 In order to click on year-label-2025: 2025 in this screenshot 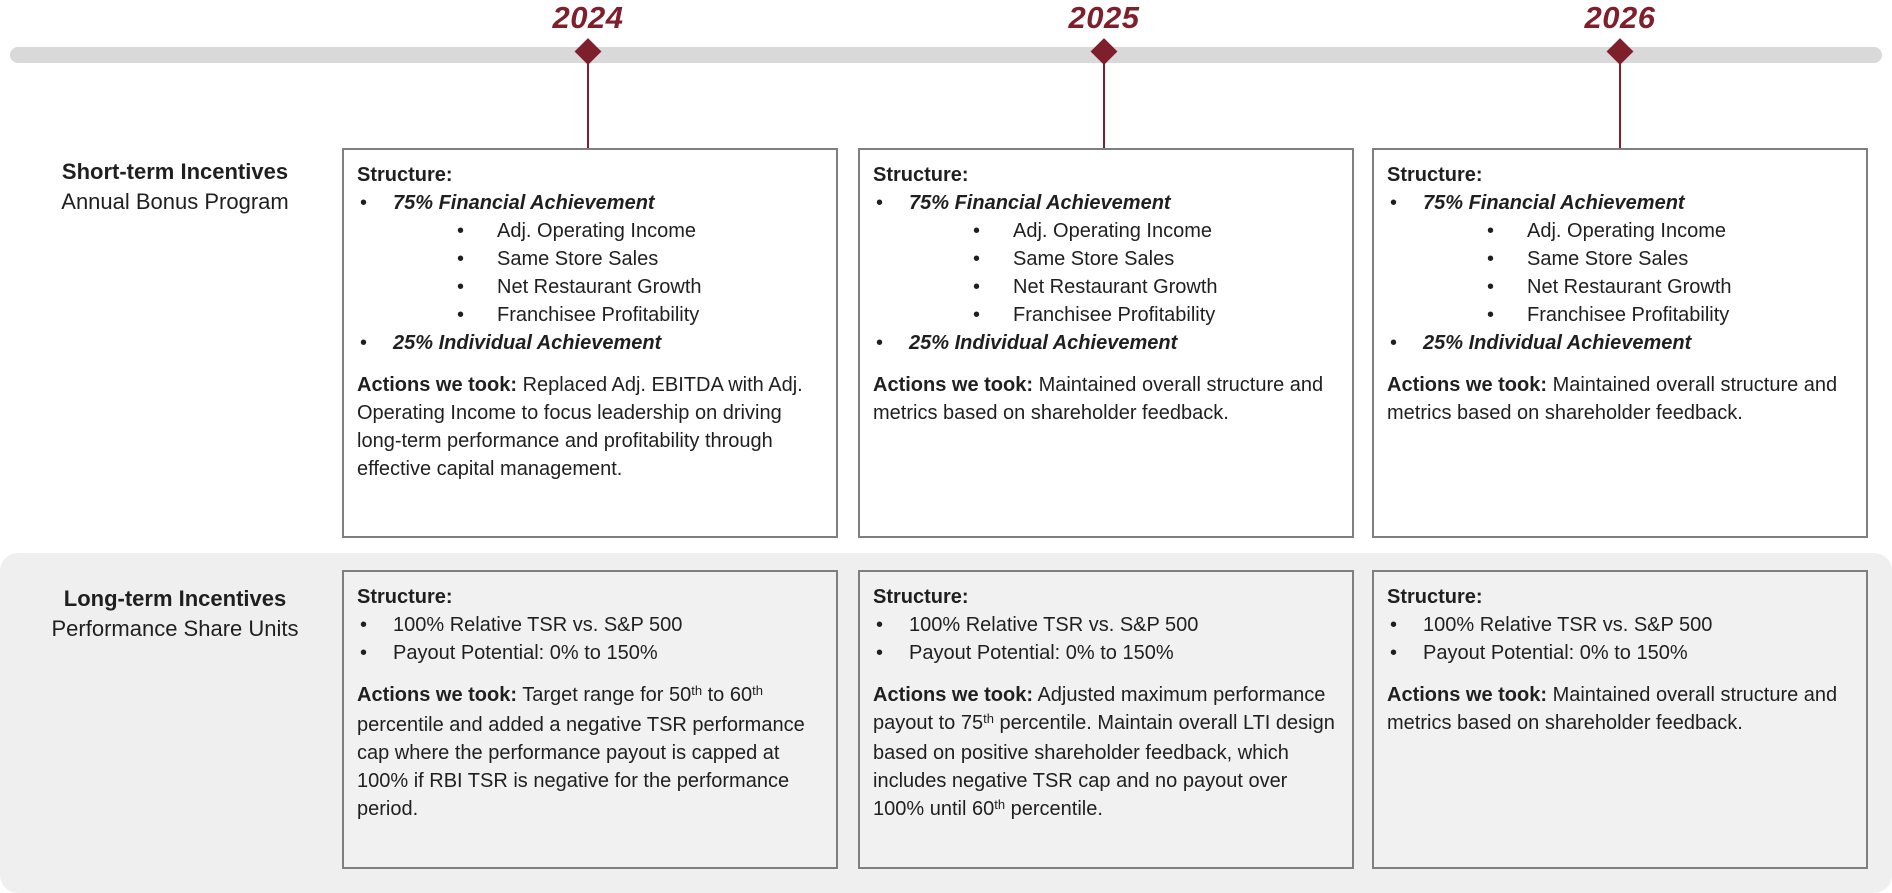, I will do `click(1104, 17)`.